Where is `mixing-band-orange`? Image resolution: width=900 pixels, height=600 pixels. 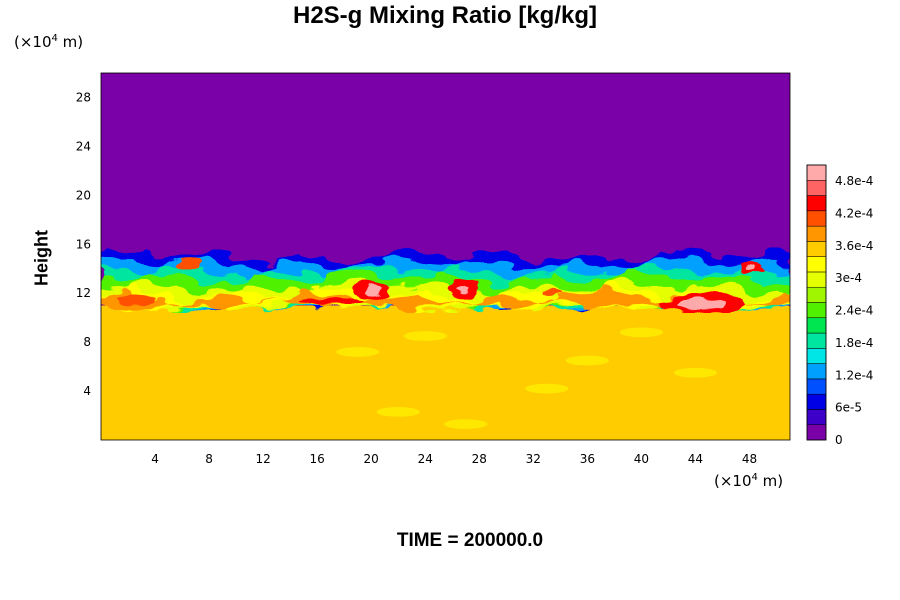 mixing-band-orange is located at coordinates (445, 299).